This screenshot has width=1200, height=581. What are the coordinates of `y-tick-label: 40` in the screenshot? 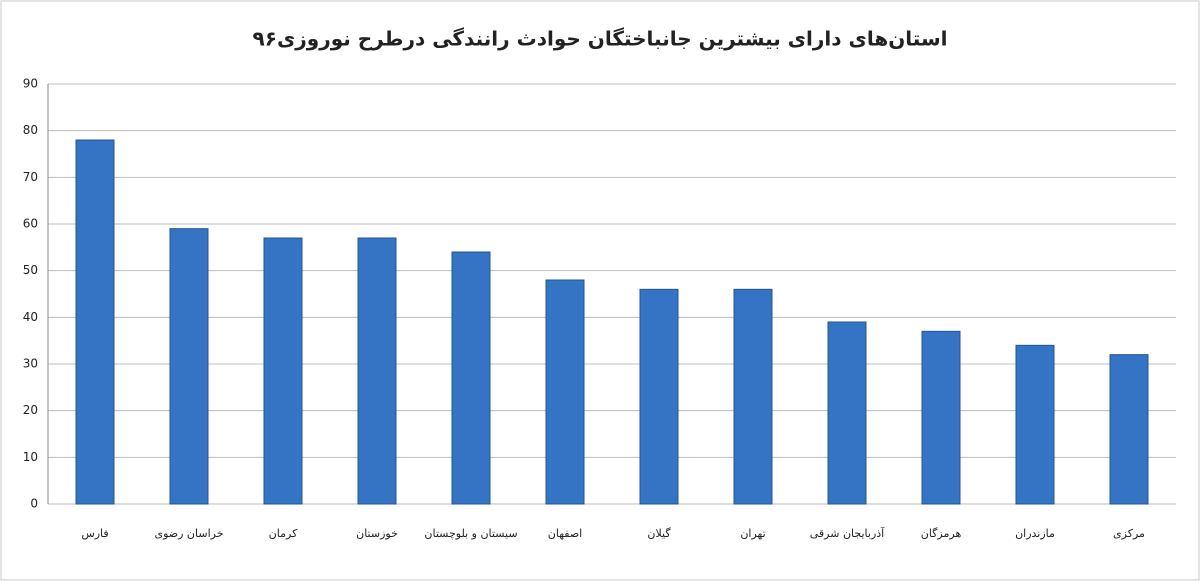 It's located at (30, 317).